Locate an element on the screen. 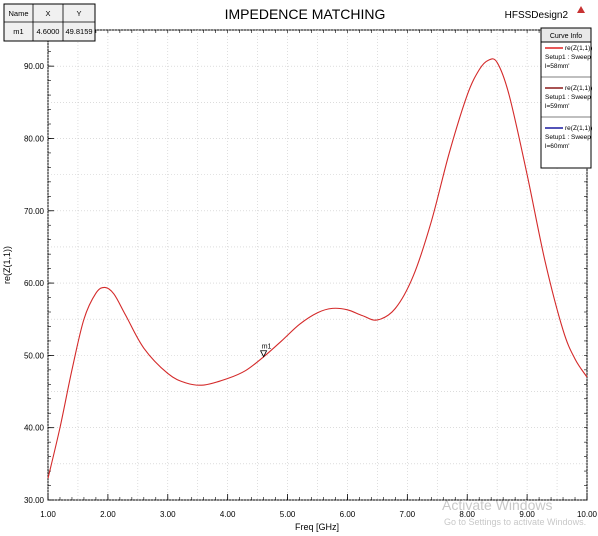 The width and height of the screenshot is (598, 536). watermark-line-1: Activate Windows is located at coordinates (497, 505).